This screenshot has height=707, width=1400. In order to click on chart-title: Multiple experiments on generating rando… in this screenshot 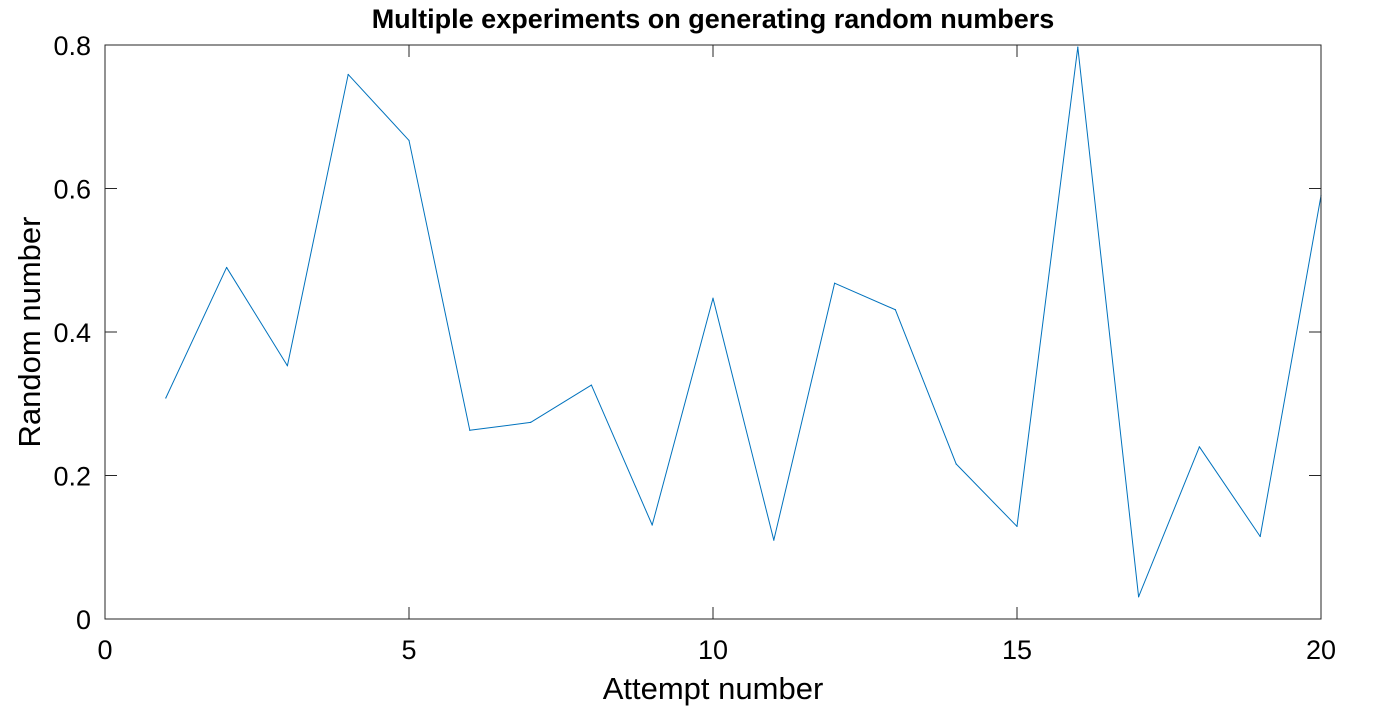, I will do `click(713, 19)`.